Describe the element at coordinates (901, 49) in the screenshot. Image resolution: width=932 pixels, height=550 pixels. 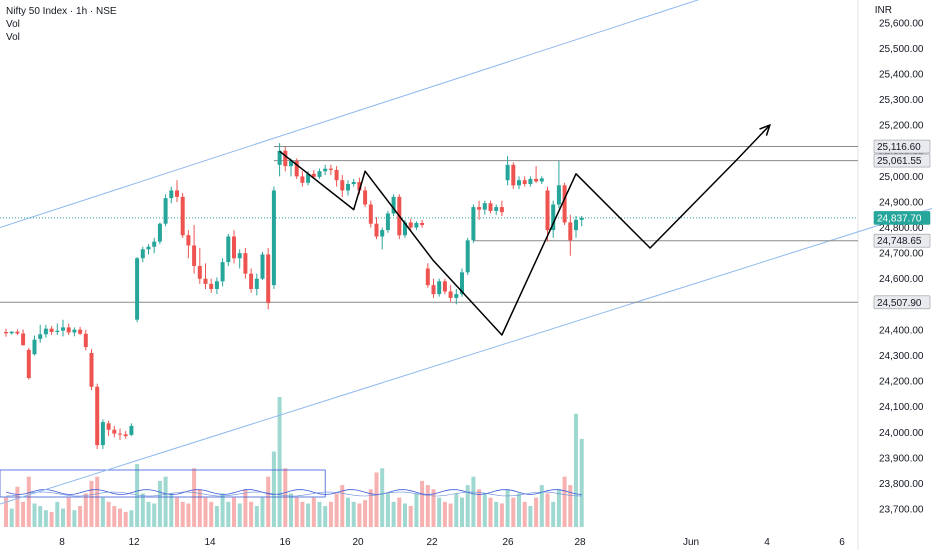
I see `y-tick-label: 25,500.00` at that location.